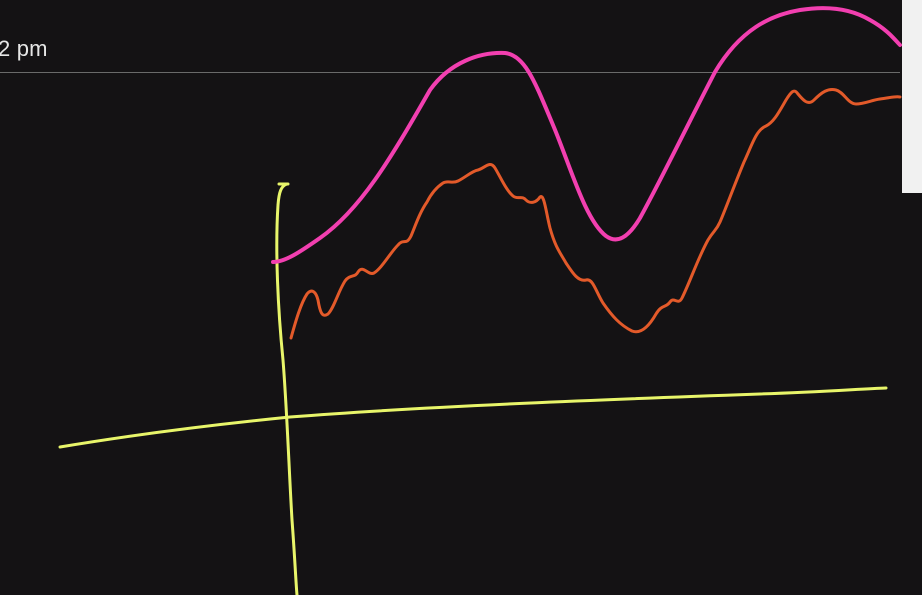 The image size is (922, 595). Describe the element at coordinates (287, 388) in the screenshot. I see `vertical-axis-stroke` at that location.